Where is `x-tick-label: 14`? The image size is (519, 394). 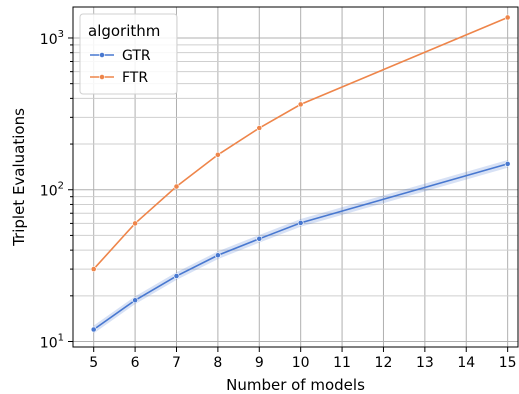 x-tick-label: 14 is located at coordinates (466, 363).